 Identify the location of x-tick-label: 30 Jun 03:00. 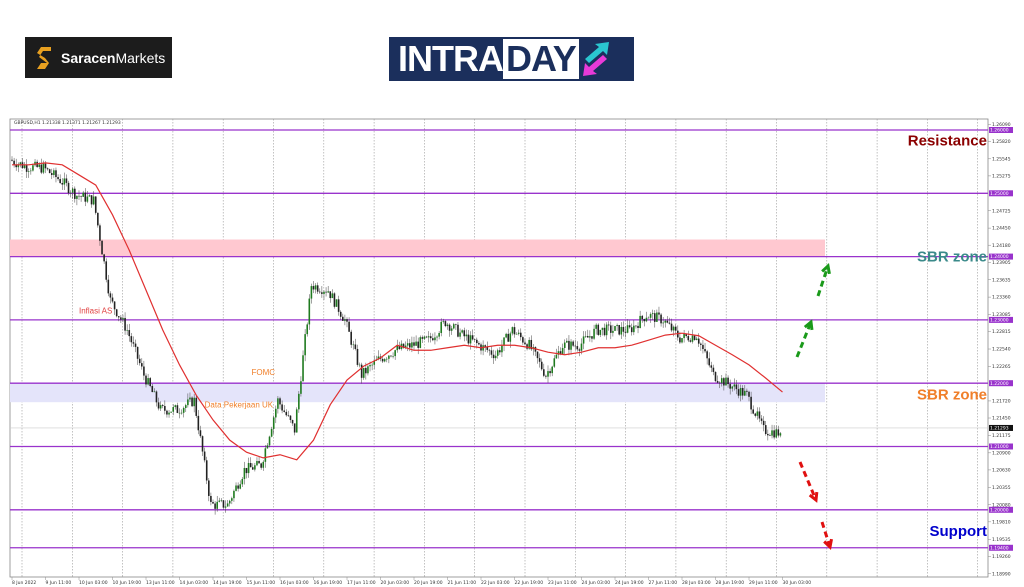
(797, 583).